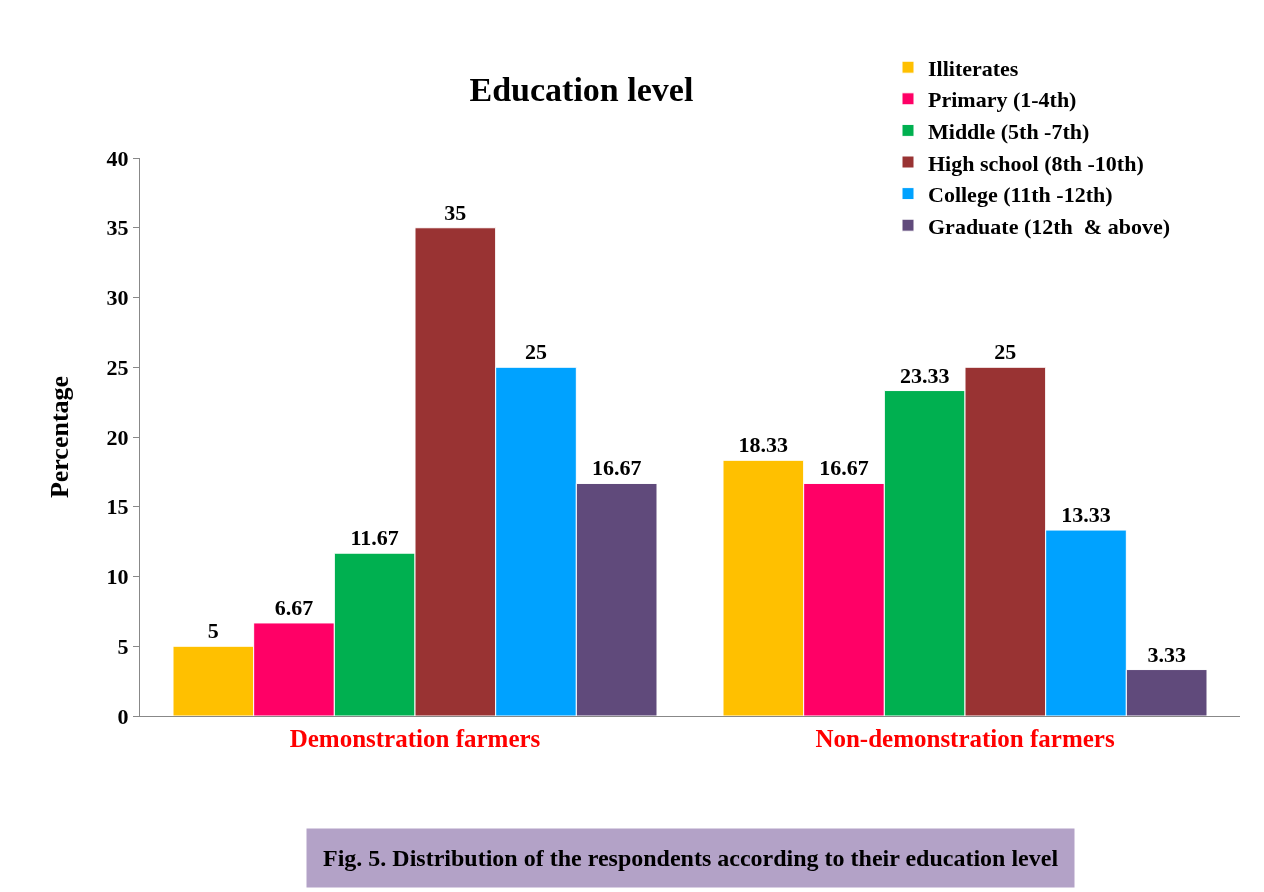 Image resolution: width=1264 pixels, height=892 pixels. Describe the element at coordinates (1002, 100) in the screenshot. I see `legend-label: Primary (1-4th)` at that location.